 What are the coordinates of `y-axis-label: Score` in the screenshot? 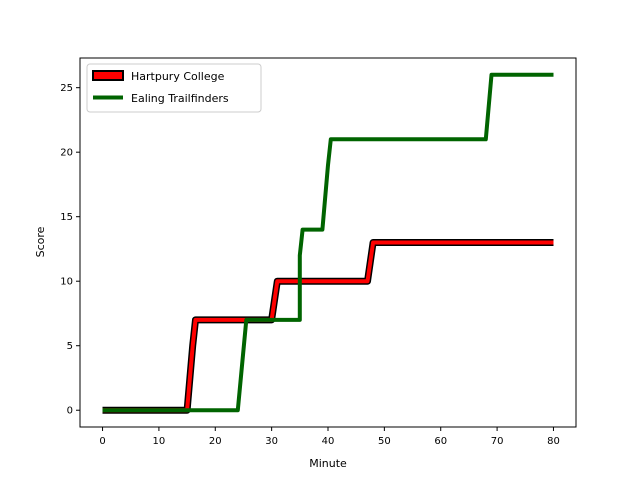 It's located at (40, 241).